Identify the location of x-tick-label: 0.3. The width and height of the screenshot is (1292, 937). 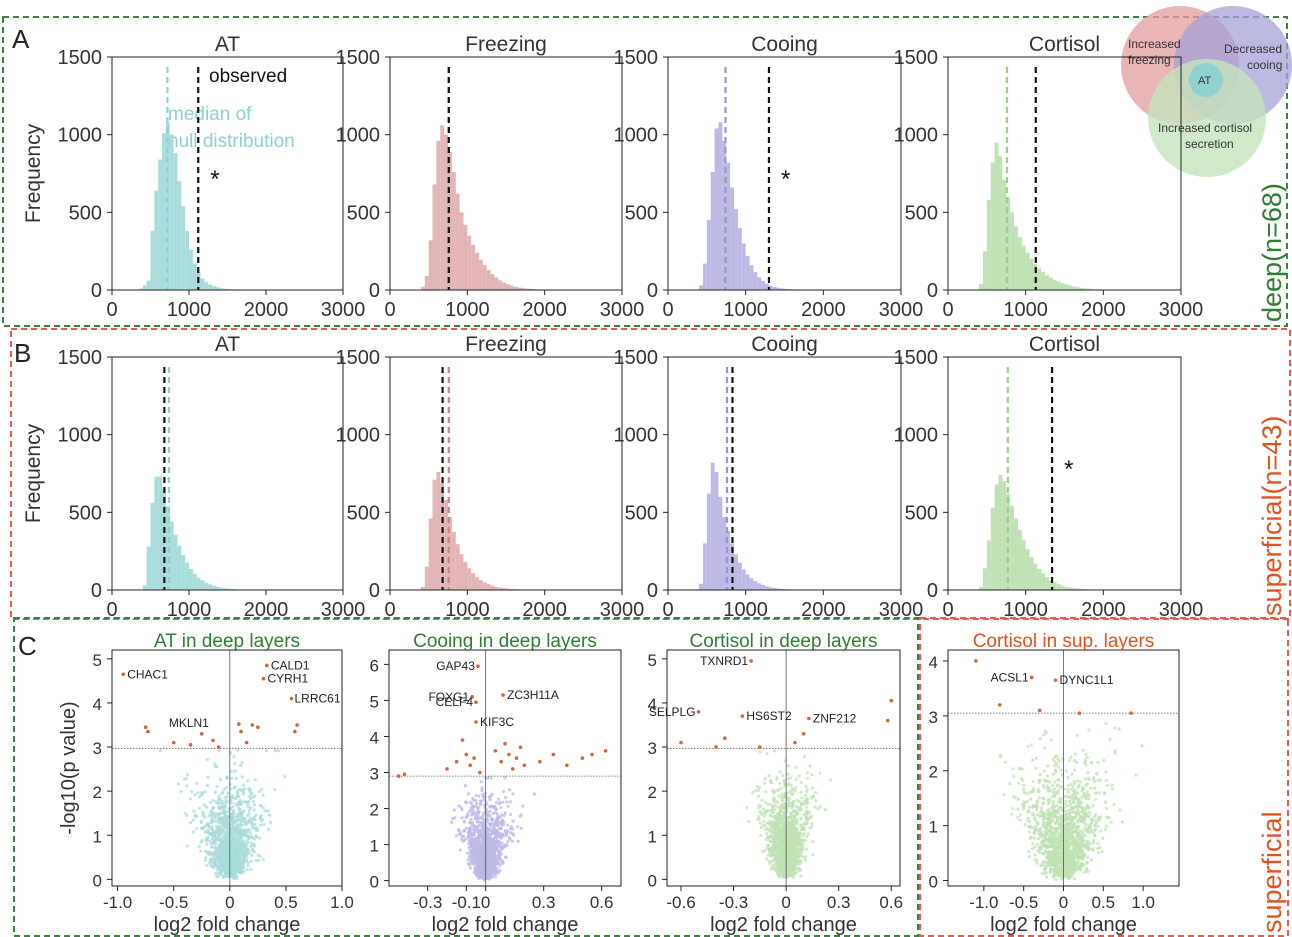
(544, 902).